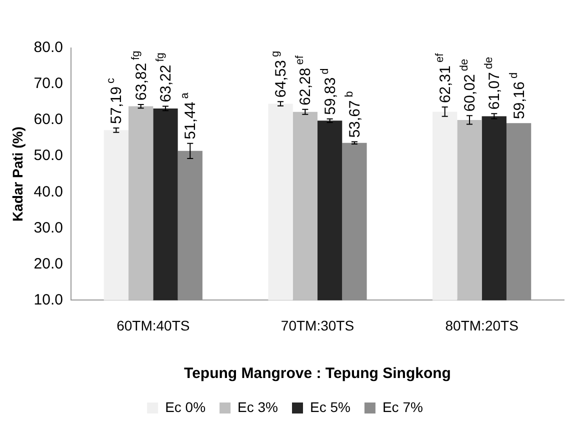 The width and height of the screenshot is (584, 431). What do you see at coordinates (115, 100) in the screenshot?
I see `data-label: 57,19c` at bounding box center [115, 100].